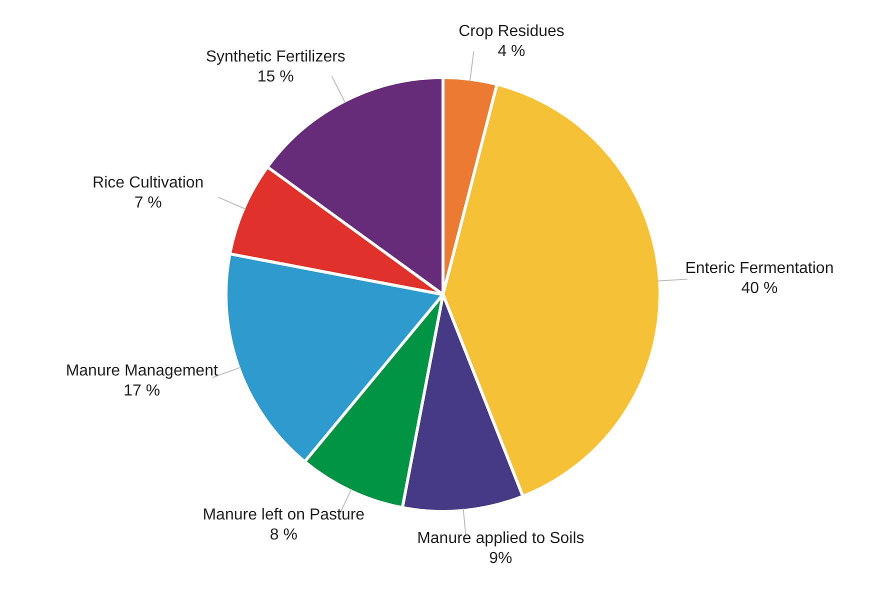 This screenshot has width=886, height=589. Describe the element at coordinates (148, 183) in the screenshot. I see `slice-label: Rice Cultivation` at that location.